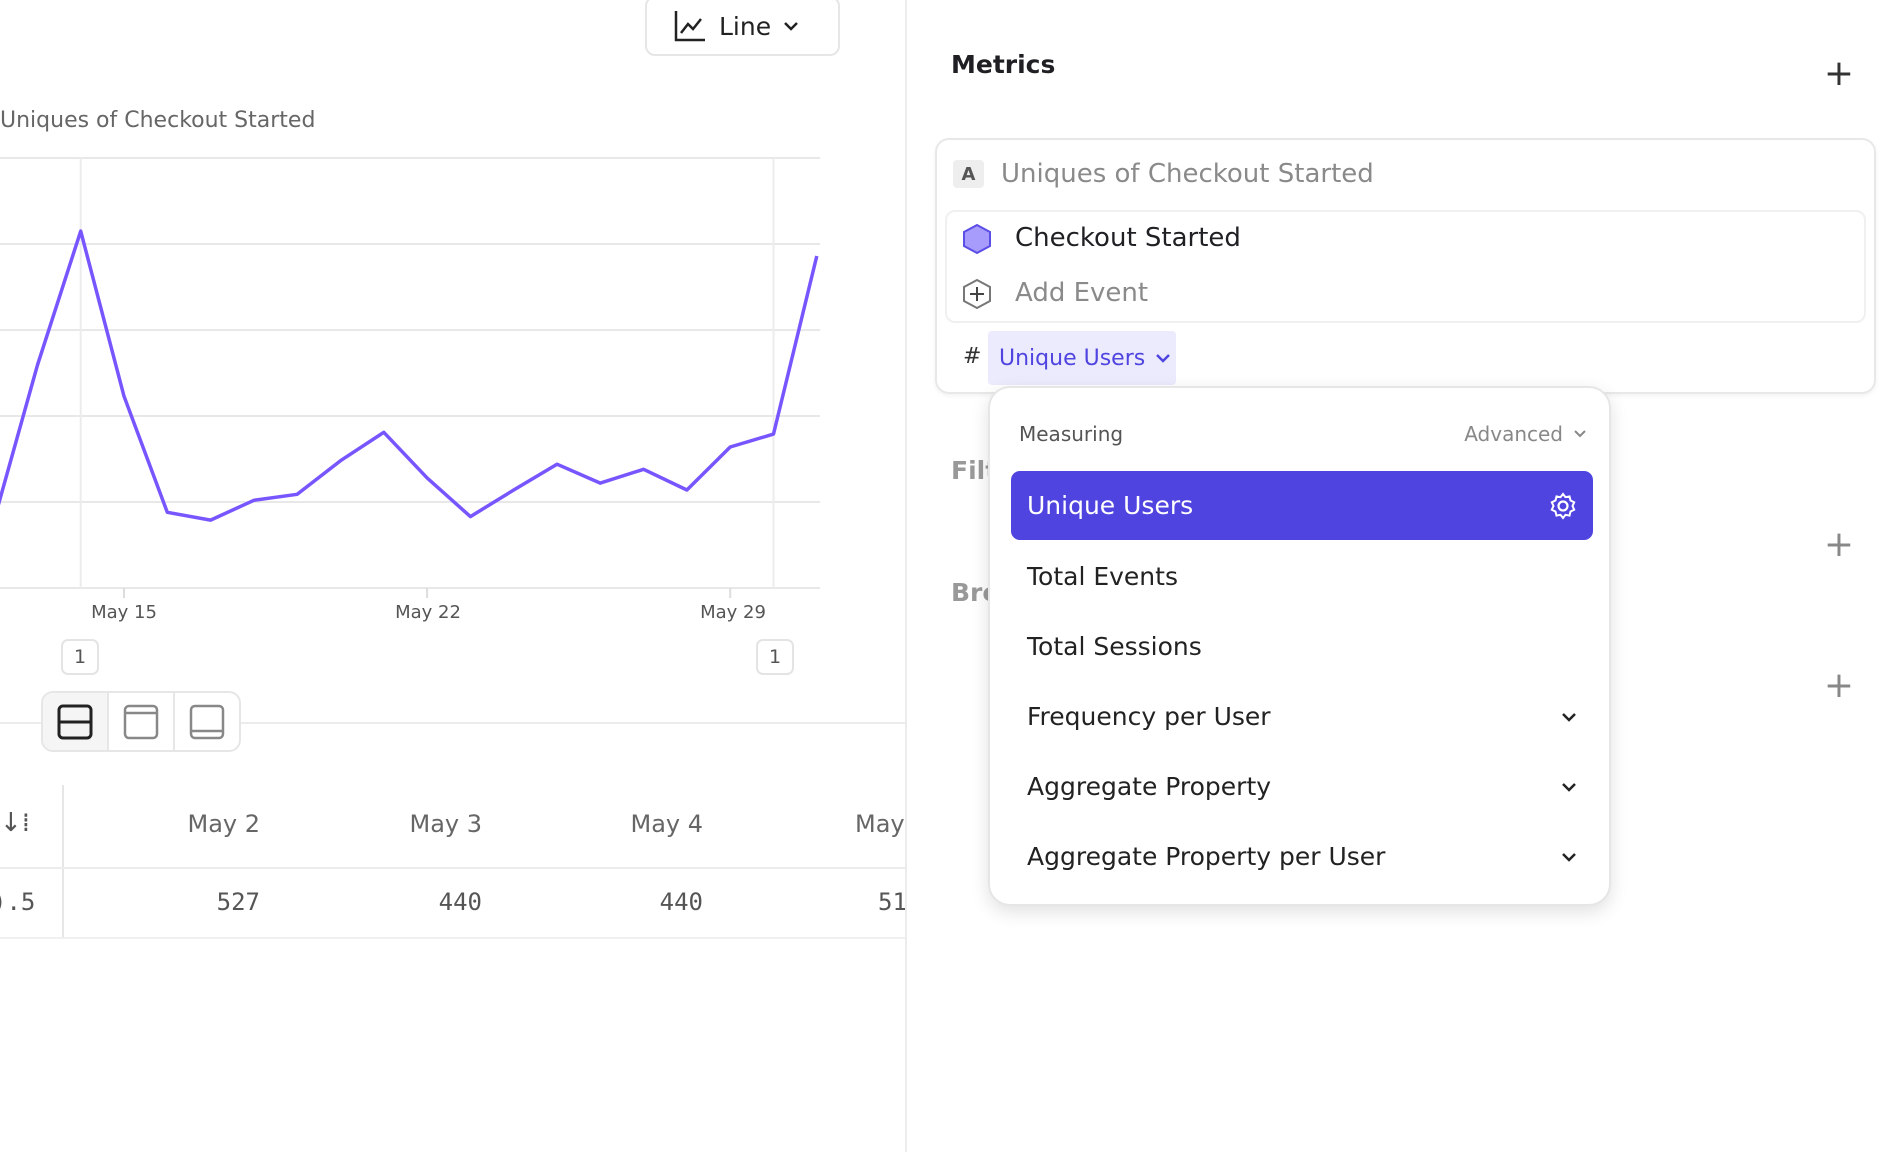  I want to click on layout-toggle, so click(141, 721).